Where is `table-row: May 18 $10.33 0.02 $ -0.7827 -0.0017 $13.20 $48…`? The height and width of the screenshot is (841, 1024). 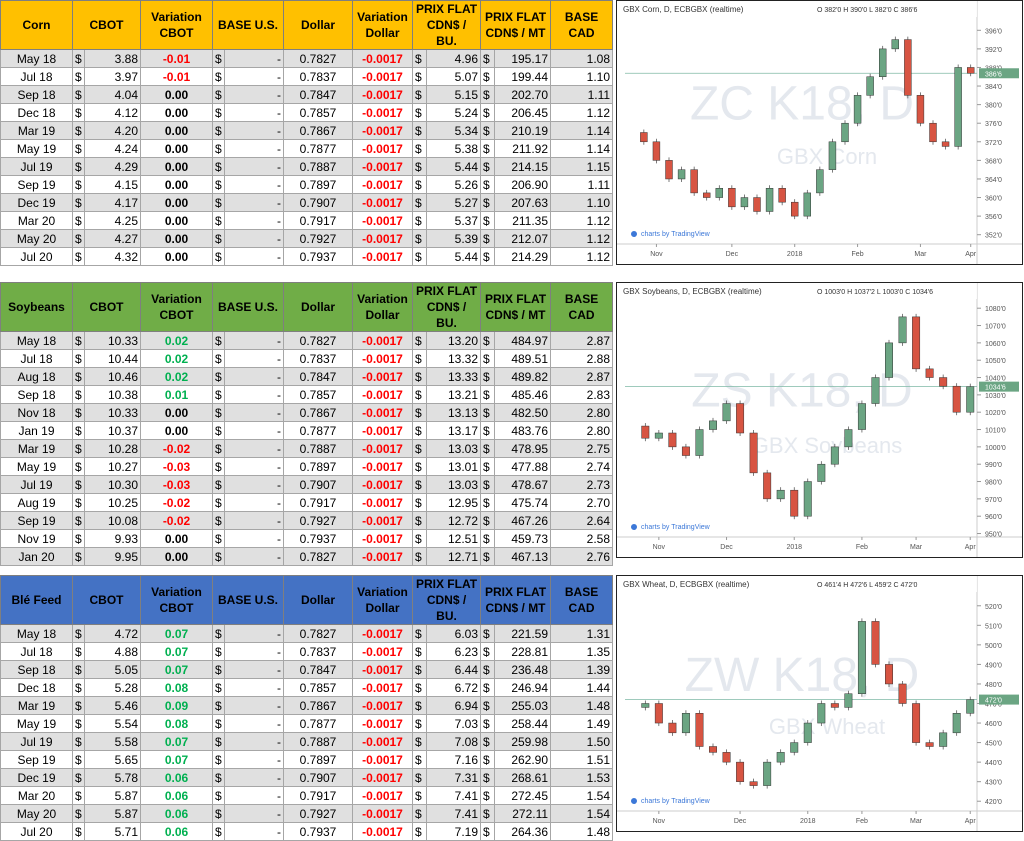 table-row: May 18 $10.33 0.02 $ -0.7827 -0.0017 $13.20 $48… is located at coordinates (307, 340).